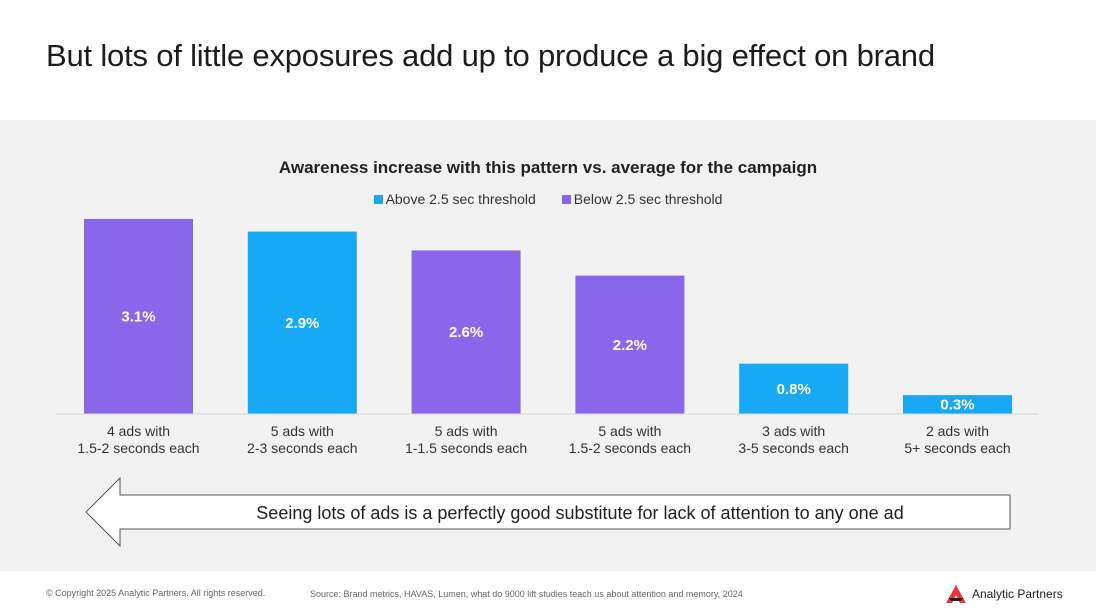  I want to click on bar-value-label-3: 2.6%, so click(466, 332).